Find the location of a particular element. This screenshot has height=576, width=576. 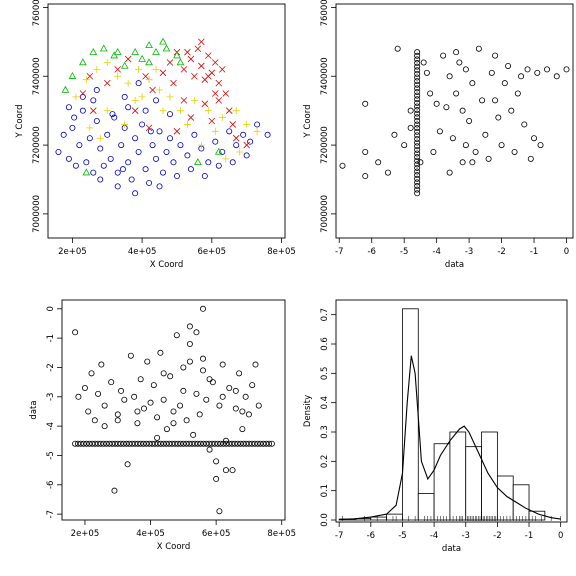

y-tick-label: -6 is located at coordinates (51, 485).